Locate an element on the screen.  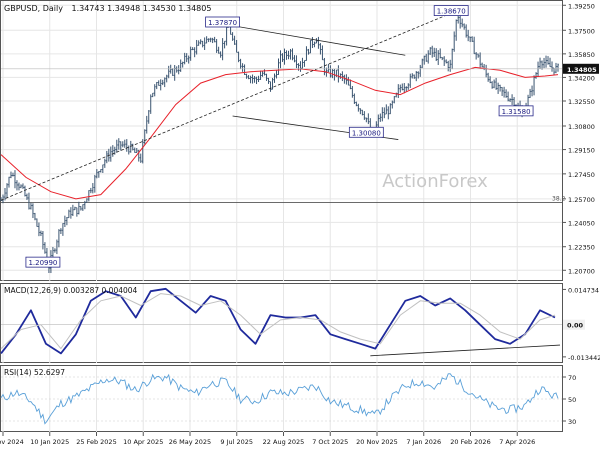
macd-value-tag is located at coordinates (574, 324).